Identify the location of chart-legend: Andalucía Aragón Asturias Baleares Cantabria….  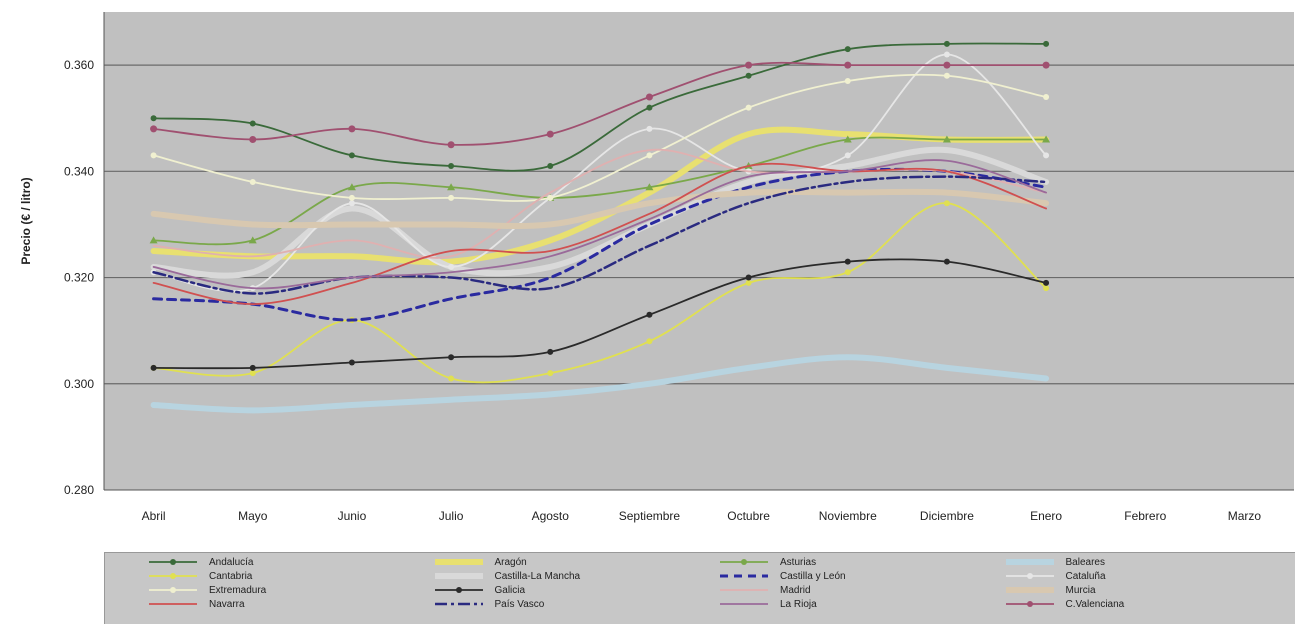
(699, 588).